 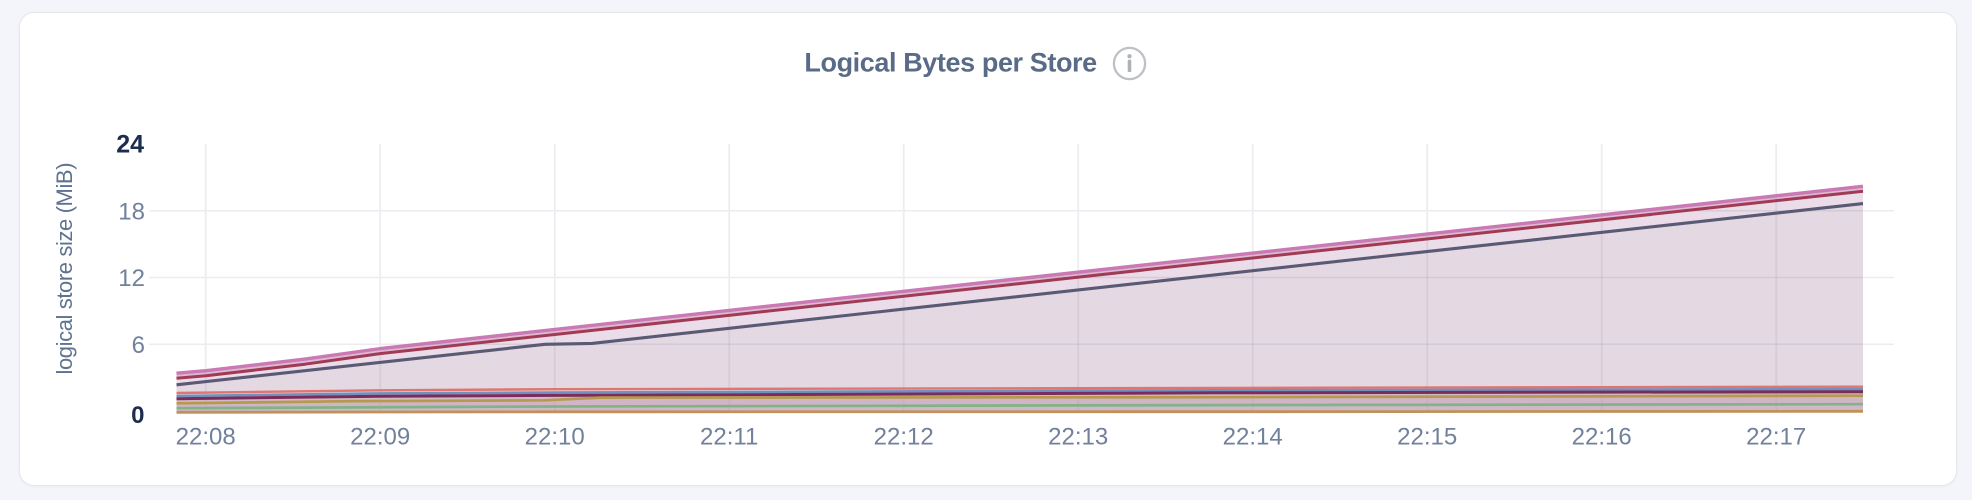 I want to click on svg-text: 24, so click(x=130, y=145).